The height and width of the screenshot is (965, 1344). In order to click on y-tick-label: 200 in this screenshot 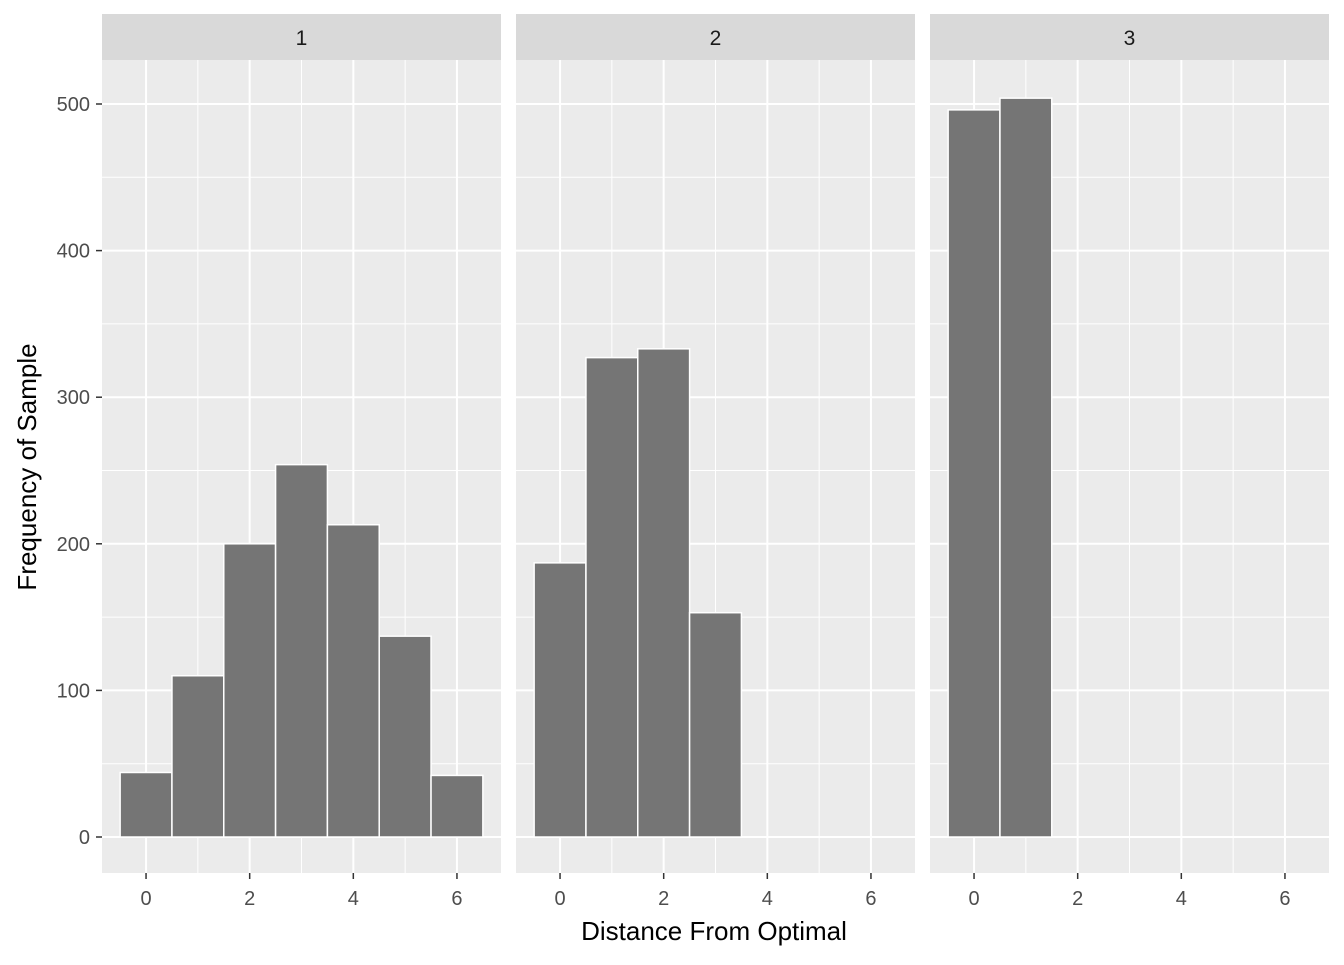, I will do `click(73, 545)`.